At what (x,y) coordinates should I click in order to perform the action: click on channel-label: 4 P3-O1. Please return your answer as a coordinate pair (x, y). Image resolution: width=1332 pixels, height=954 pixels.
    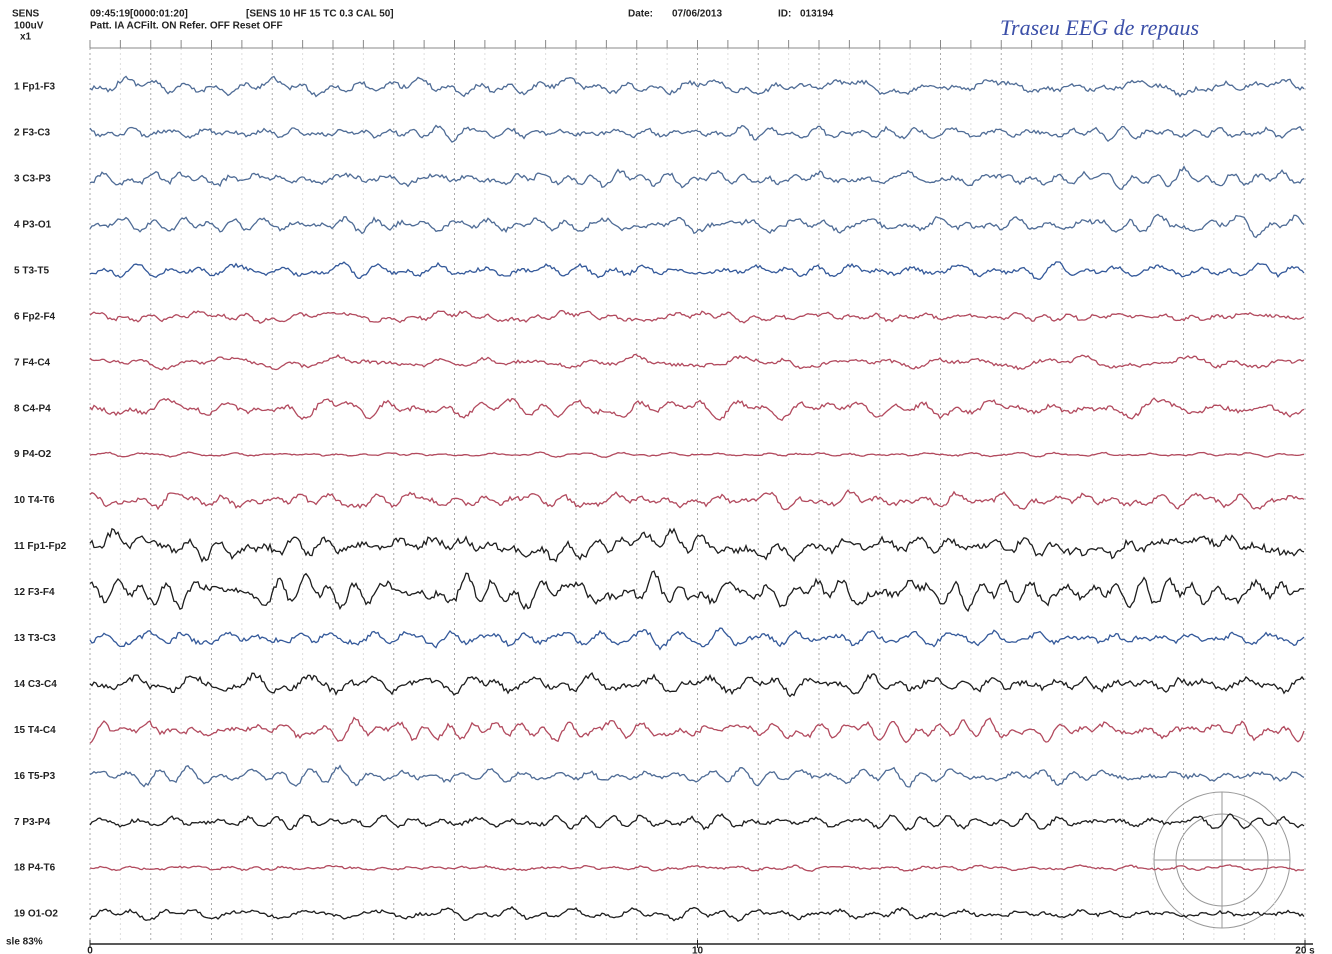
    Looking at the image, I should click on (33, 224).